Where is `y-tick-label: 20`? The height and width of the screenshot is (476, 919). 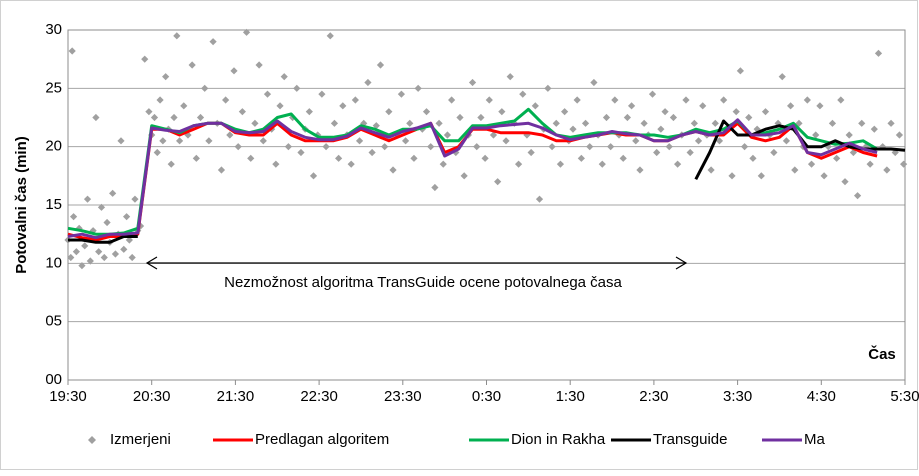
y-tick-label: 20 is located at coordinates (53, 146).